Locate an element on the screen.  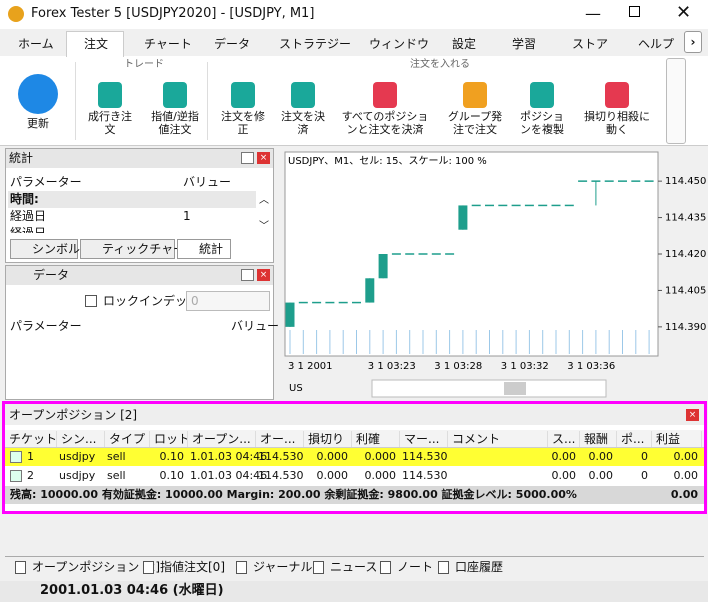
ribbon-scroll is located at coordinates (676, 101).